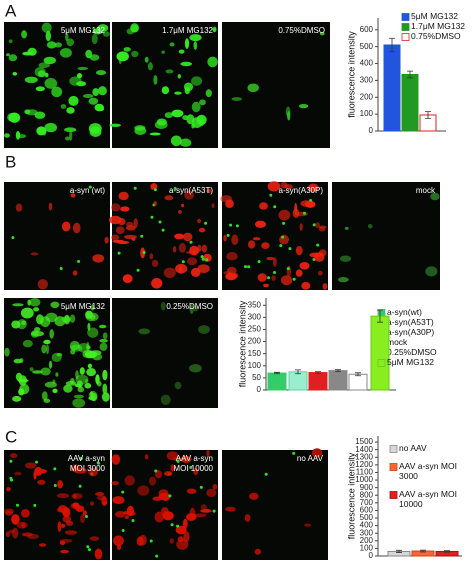 This screenshot has height=563, width=474. I want to click on y-tick-label: 300, so click(255, 316).